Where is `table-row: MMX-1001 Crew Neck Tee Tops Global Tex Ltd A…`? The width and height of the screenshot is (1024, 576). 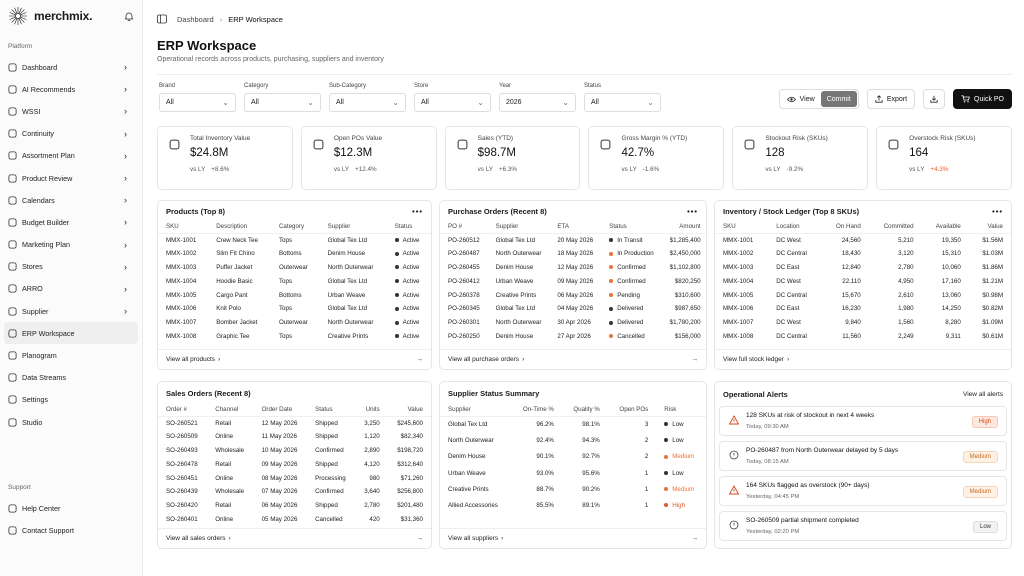 table-row: MMX-1001 Crew Neck Tee Tops Global Tex Ltd A… is located at coordinates (294, 240).